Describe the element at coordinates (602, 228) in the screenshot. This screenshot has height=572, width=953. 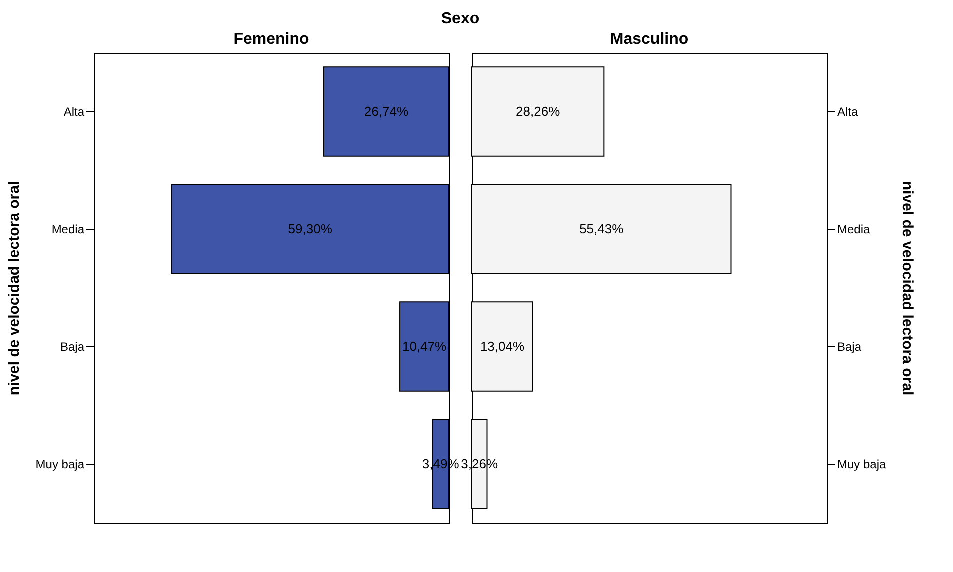
I see `data-label: 55,43%` at that location.